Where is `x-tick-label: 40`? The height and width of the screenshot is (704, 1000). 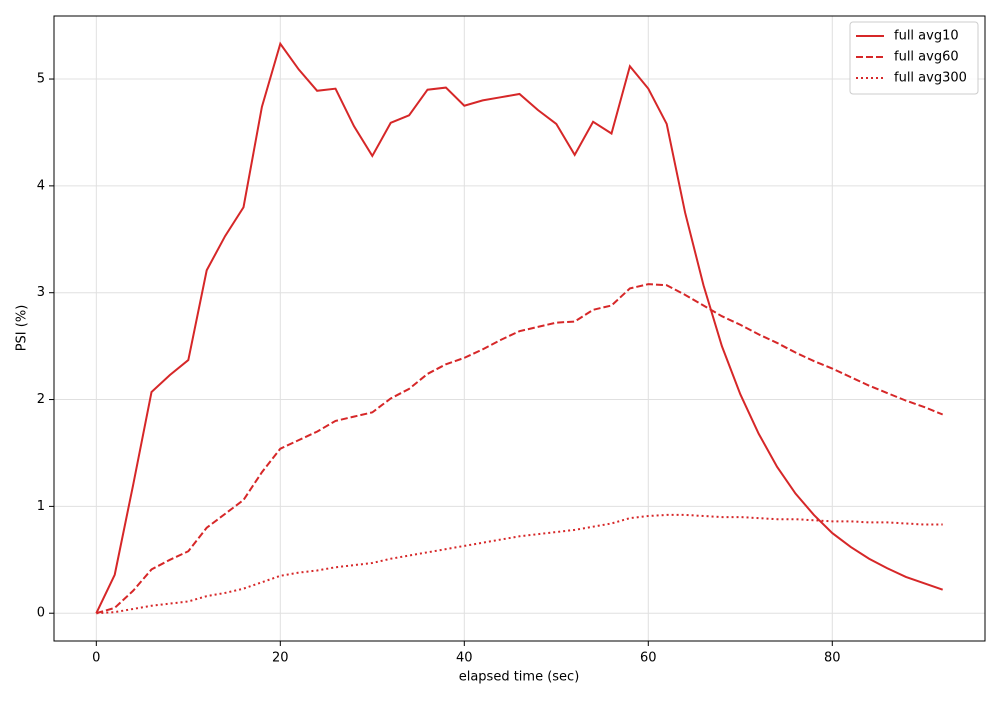 x-tick-label: 40 is located at coordinates (464, 658).